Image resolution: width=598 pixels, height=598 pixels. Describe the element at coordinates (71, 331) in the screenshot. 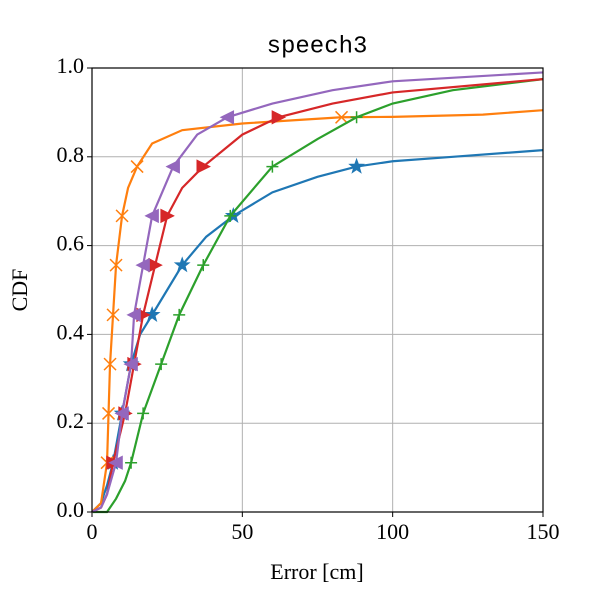

I see `y-tick-label: 0.4` at that location.